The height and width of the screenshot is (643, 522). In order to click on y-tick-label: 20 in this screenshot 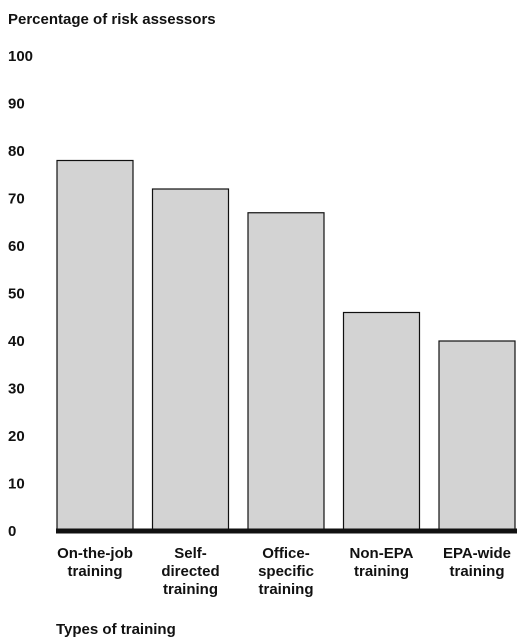, I will do `click(16, 436)`.